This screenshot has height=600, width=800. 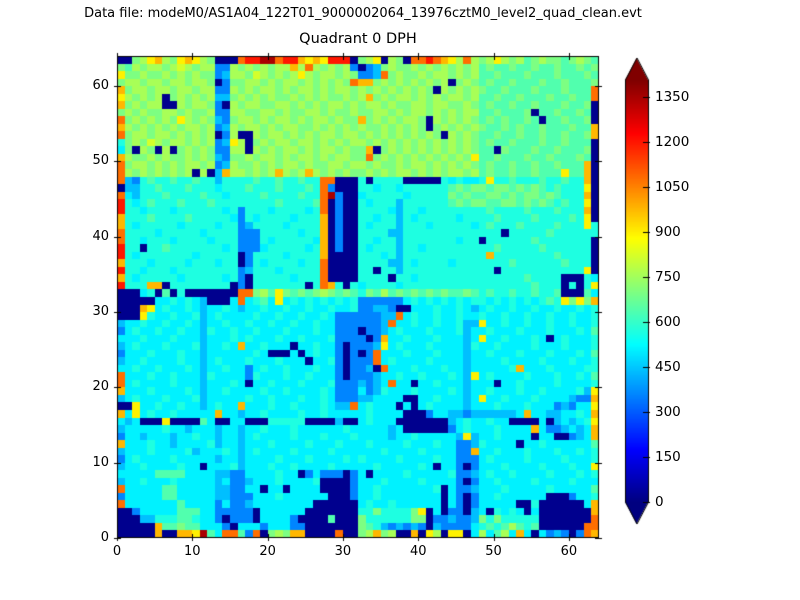 What do you see at coordinates (104, 537) in the screenshot?
I see `y-tick-label: 0` at bounding box center [104, 537].